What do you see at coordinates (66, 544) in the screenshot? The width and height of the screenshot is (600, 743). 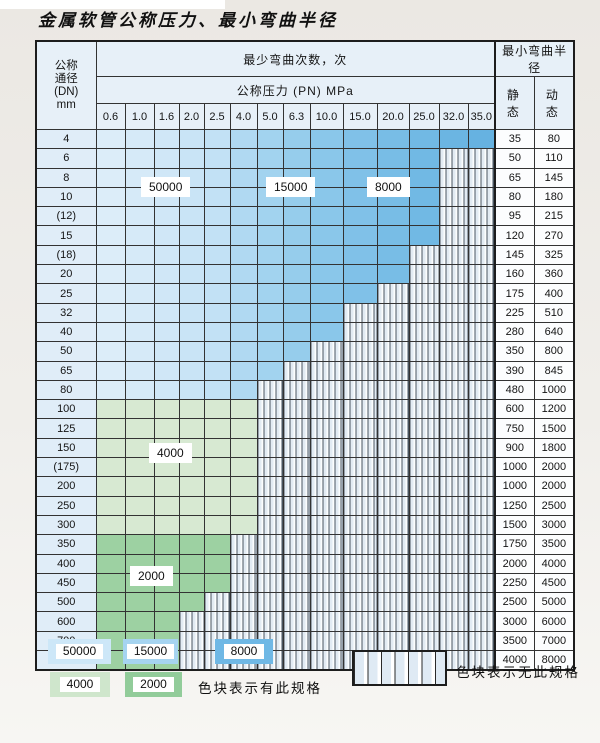 I see `dn-cell: 350` at bounding box center [66, 544].